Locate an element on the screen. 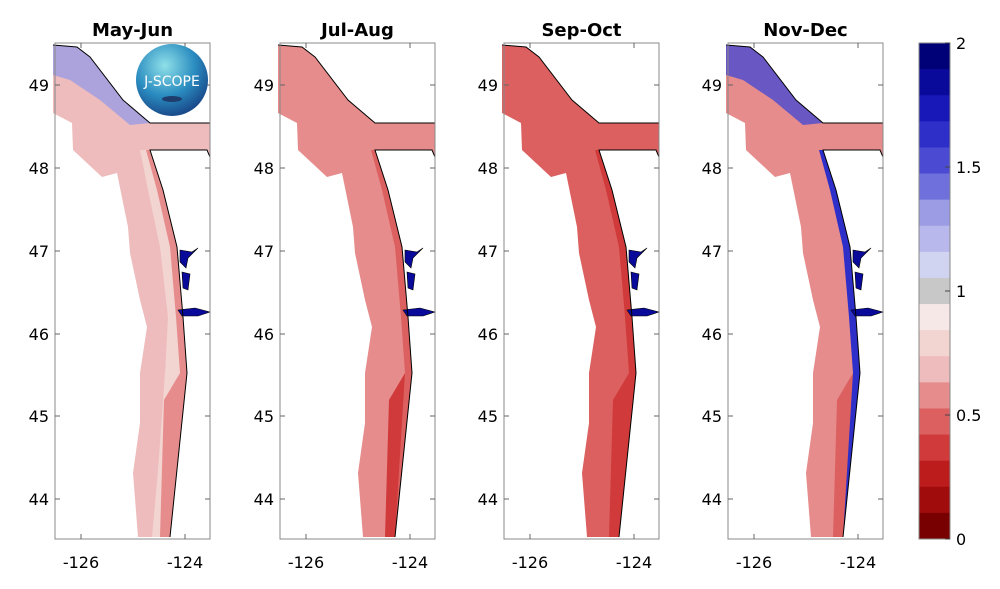 The width and height of the screenshot is (1000, 589). colorbar-tick-label: 2 is located at coordinates (961, 43).